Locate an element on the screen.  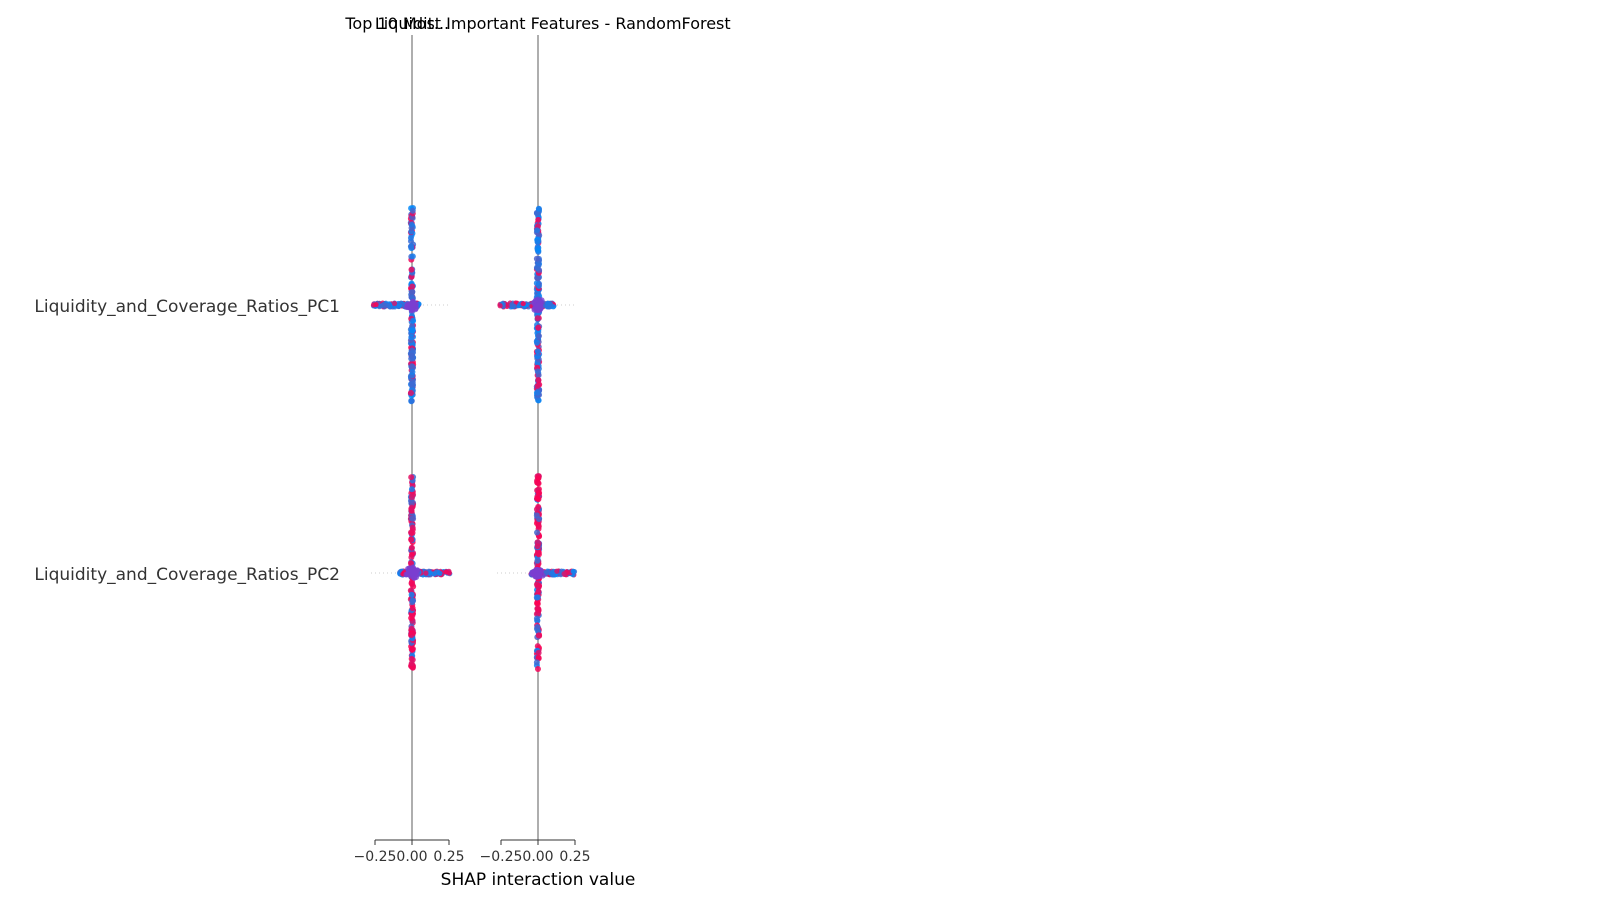
row-label-pc1: Liquidity_and_Coverage_Ratios_PC1 is located at coordinates (187, 307).